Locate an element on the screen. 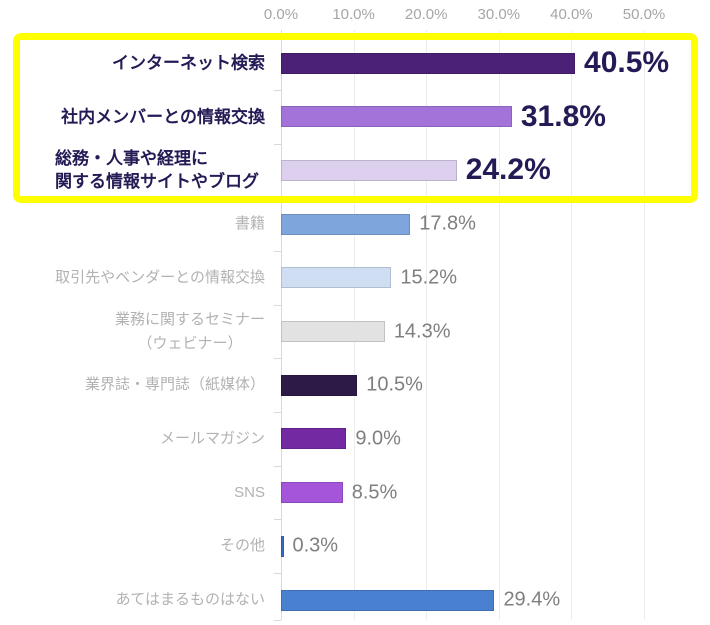 The height and width of the screenshot is (625, 710). category-label-line: 総務・人事や経理に is located at coordinates (131, 159).